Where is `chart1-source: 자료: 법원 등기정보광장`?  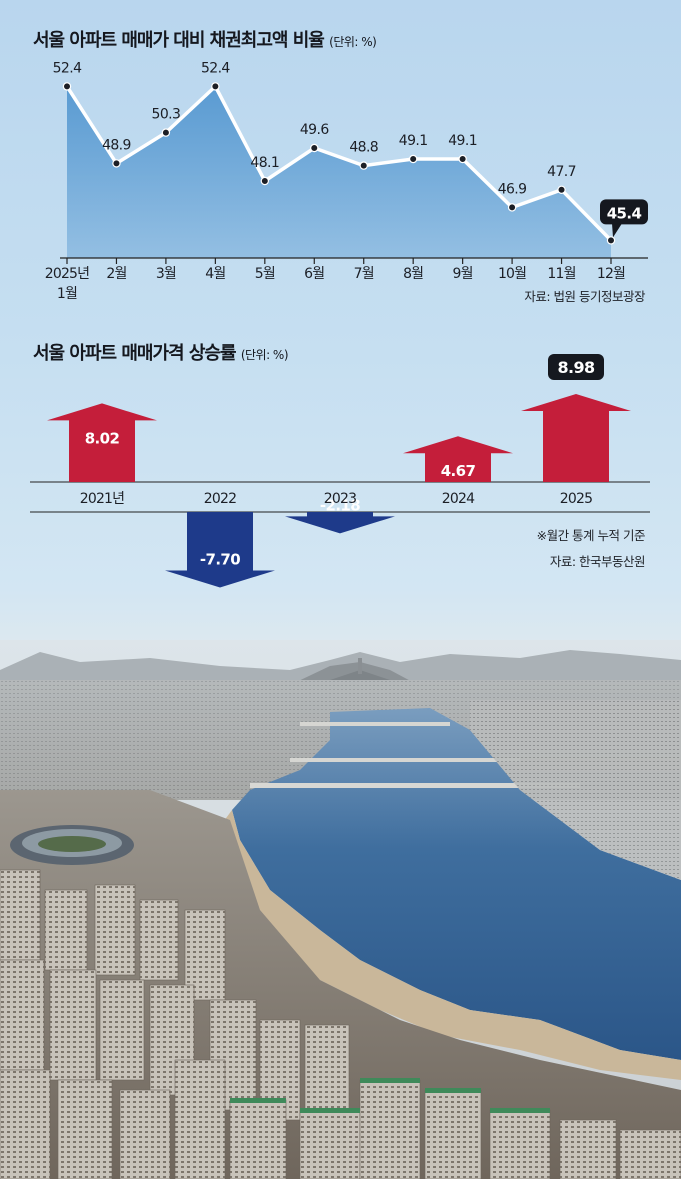 chart1-source: 자료: 법원 등기정보광장 is located at coordinates (584, 296).